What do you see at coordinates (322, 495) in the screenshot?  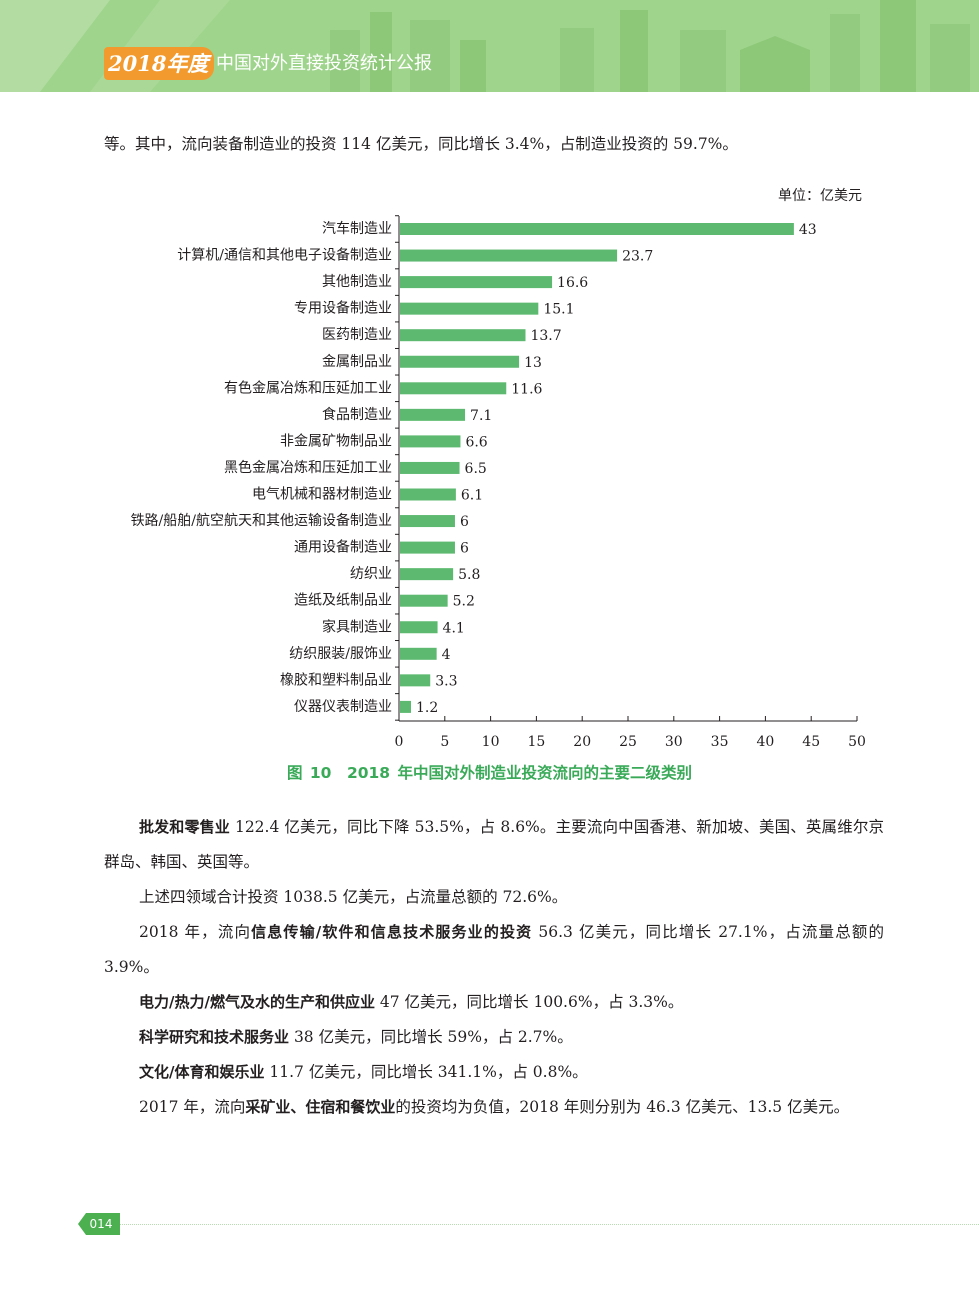 I see `category-label: 电气机械和器材制造业` at bounding box center [322, 495].